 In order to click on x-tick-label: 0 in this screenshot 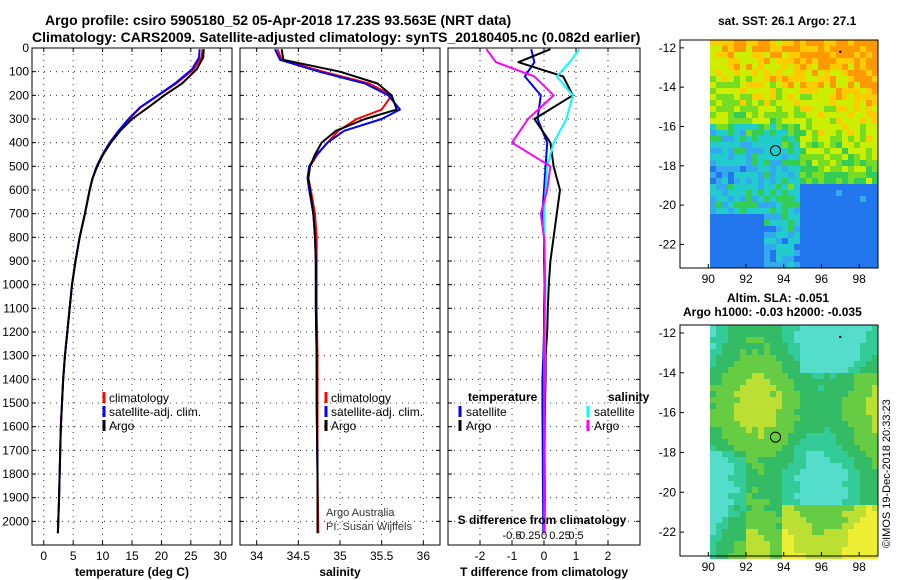, I will do `click(544, 556)`.